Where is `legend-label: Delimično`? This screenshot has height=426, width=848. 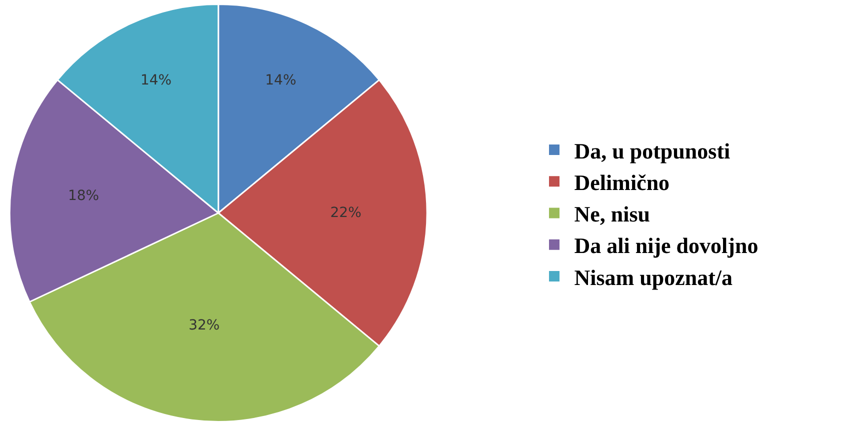
legend-label: Delimično is located at coordinates (622, 182).